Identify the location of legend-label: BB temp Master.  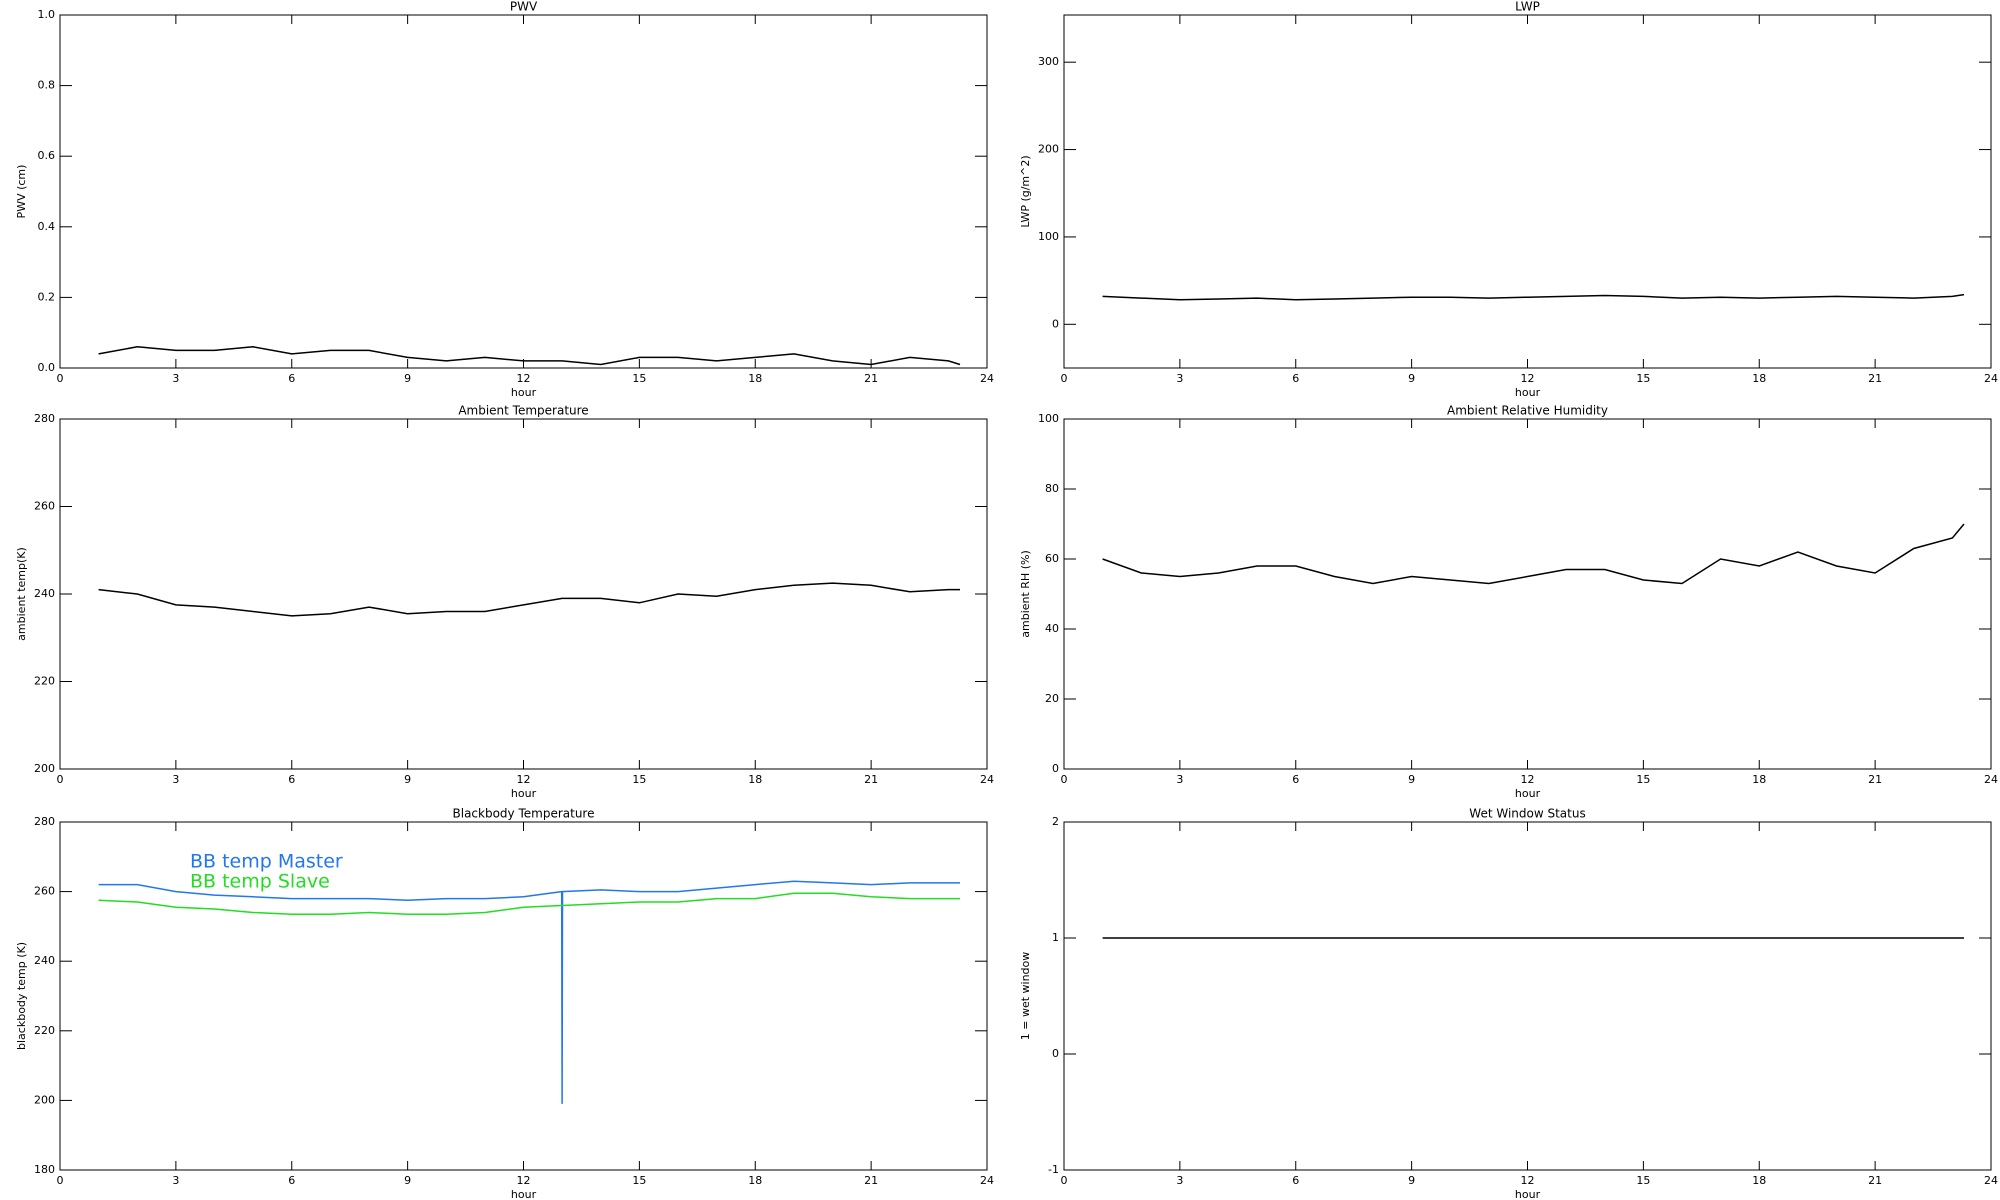
(266, 862).